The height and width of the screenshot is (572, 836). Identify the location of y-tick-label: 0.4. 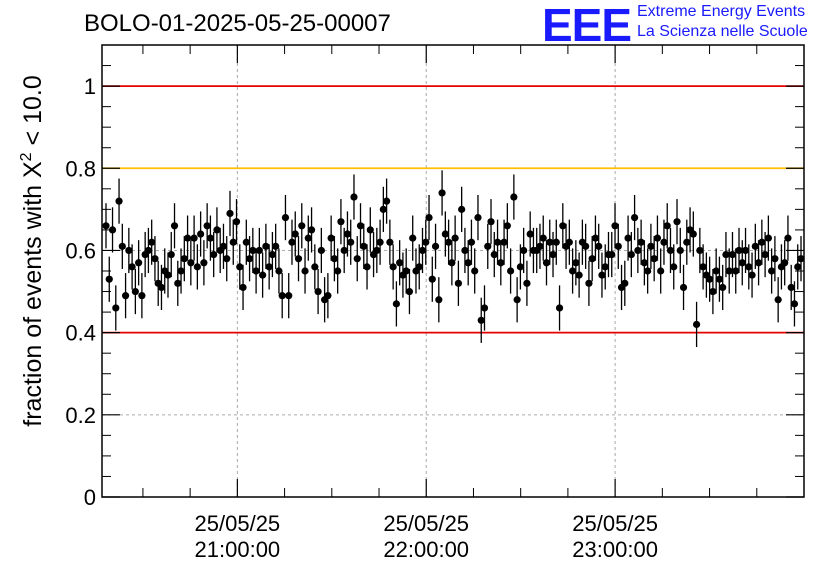
(80, 333).